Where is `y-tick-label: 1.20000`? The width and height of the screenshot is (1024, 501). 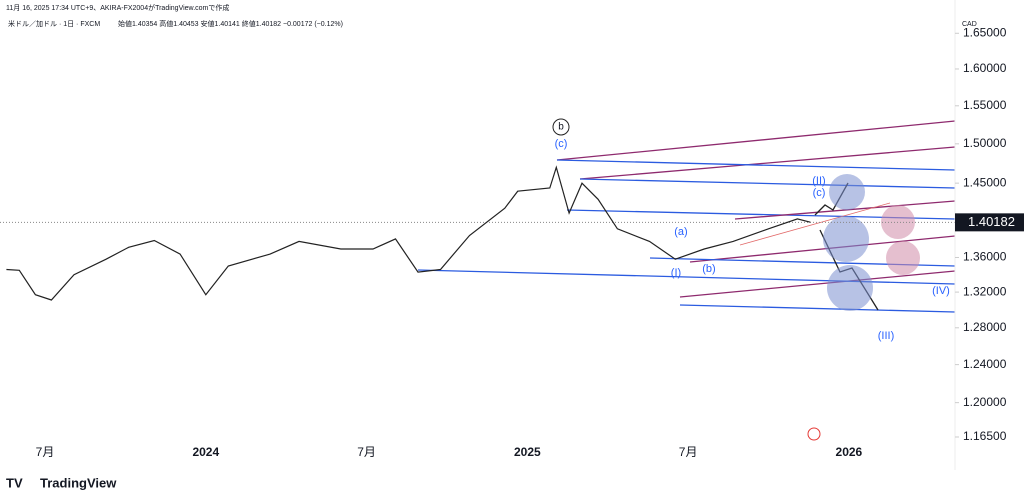 y-tick-label: 1.20000 is located at coordinates (985, 402).